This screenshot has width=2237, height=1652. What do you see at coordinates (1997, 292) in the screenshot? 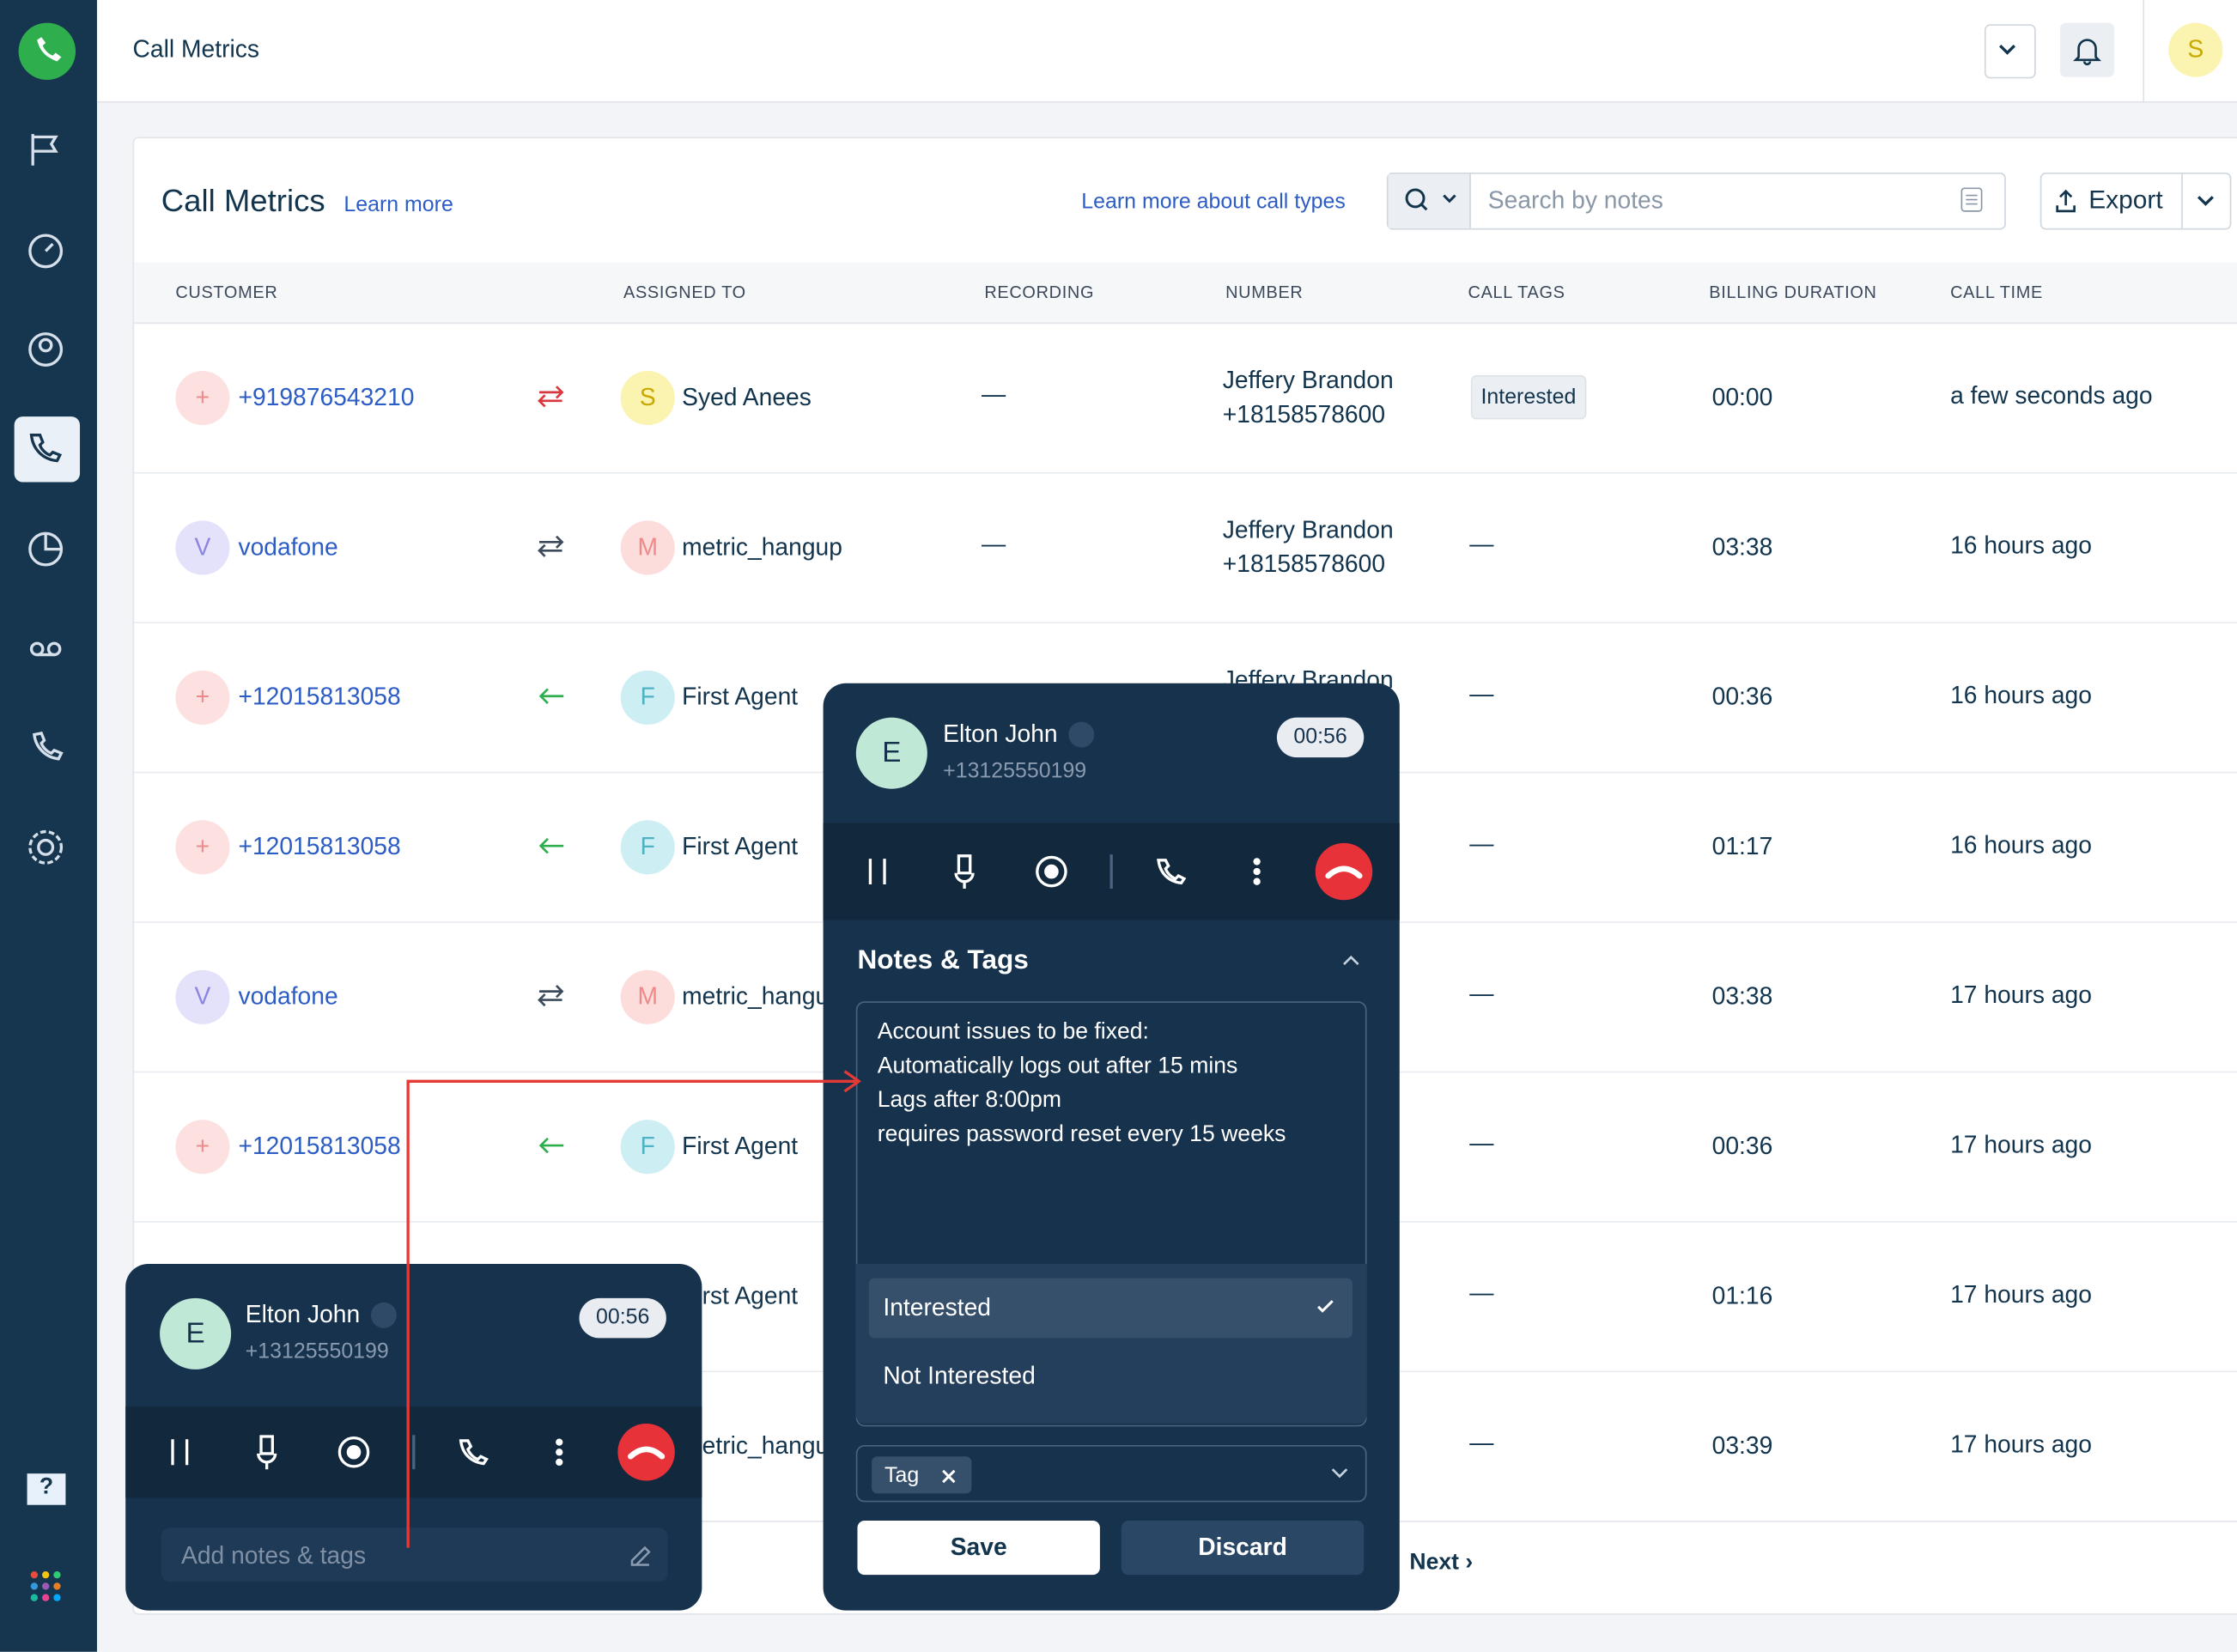
I see `column-header: CALL TIME` at bounding box center [1997, 292].